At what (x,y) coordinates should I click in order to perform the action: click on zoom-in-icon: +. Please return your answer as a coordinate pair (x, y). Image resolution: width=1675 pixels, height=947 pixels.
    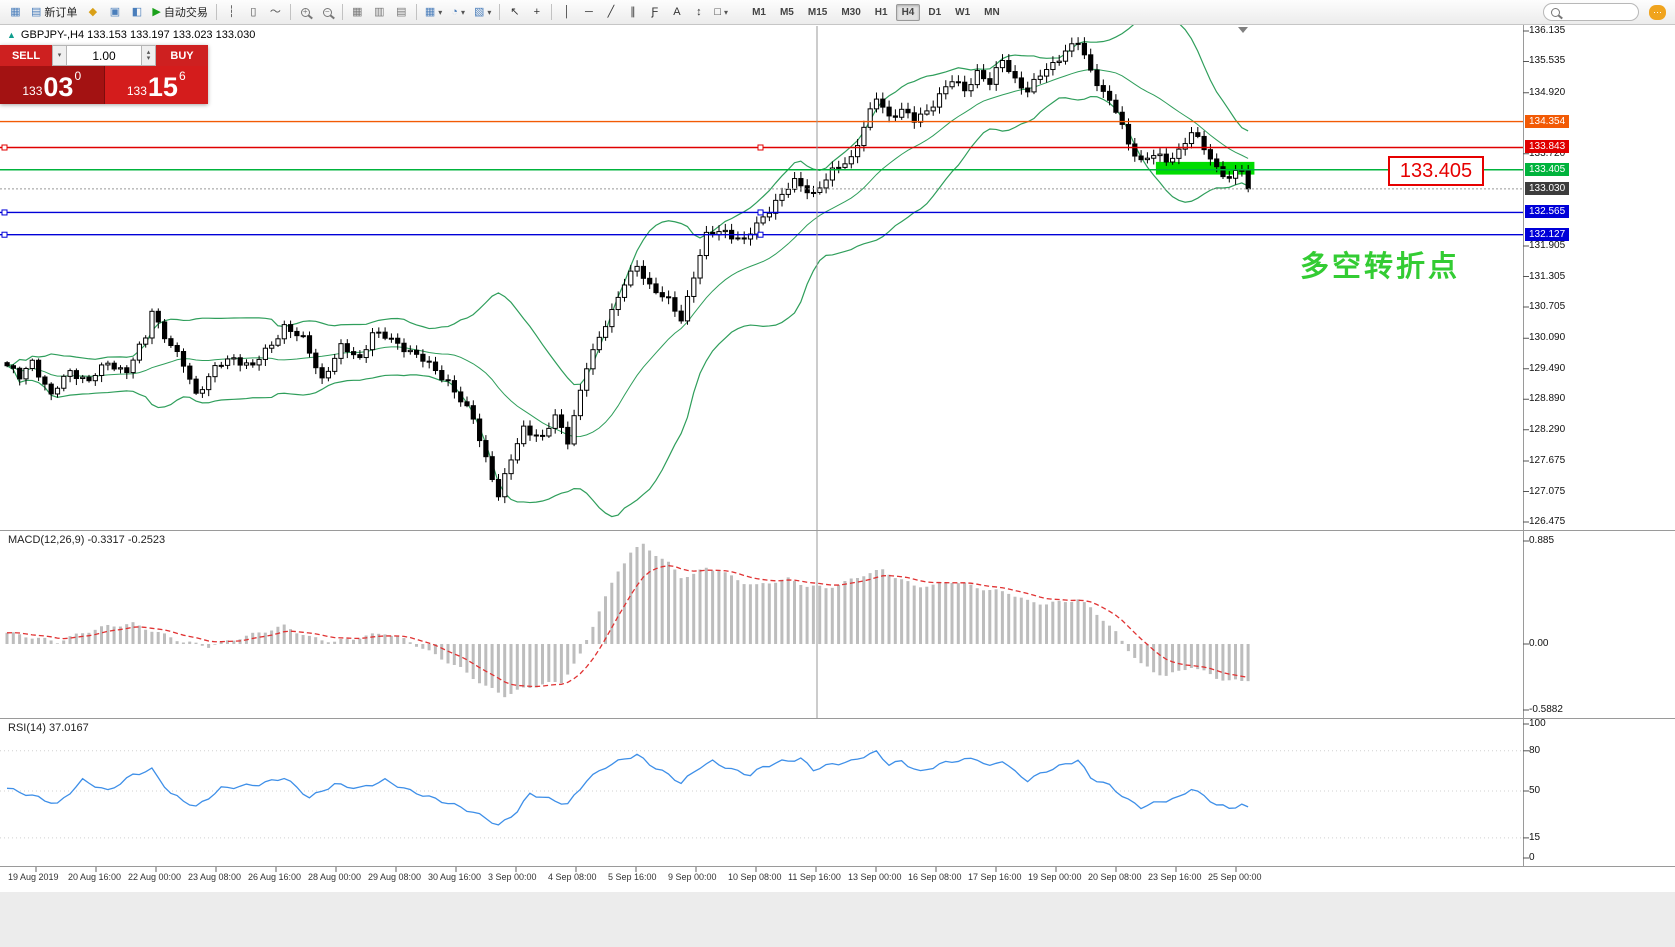
    Looking at the image, I should click on (305, 12).